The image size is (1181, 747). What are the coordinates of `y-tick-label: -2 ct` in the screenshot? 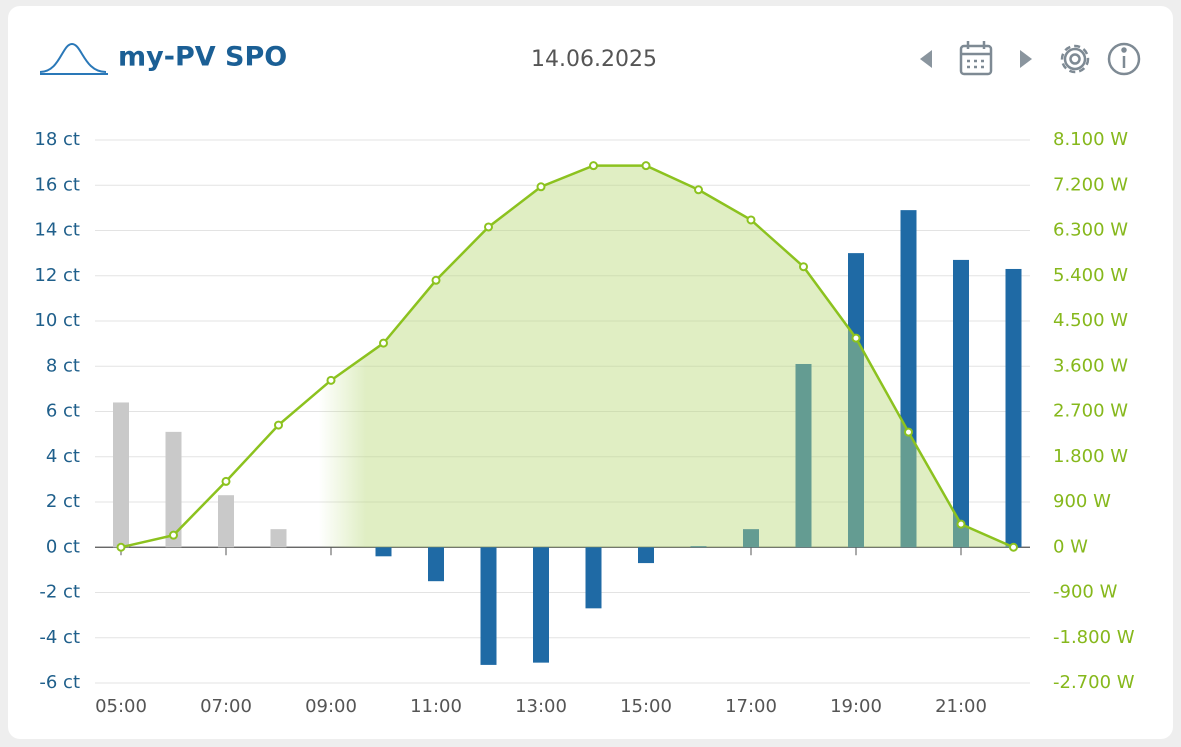 It's located at (59, 592).